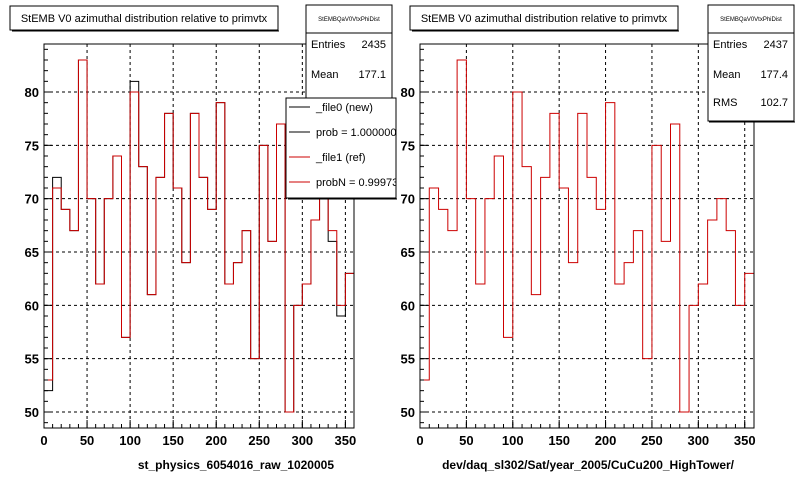 The image size is (800, 480). I want to click on x-axis-label: st_physics_6054016_raw_1020005, so click(236, 465).